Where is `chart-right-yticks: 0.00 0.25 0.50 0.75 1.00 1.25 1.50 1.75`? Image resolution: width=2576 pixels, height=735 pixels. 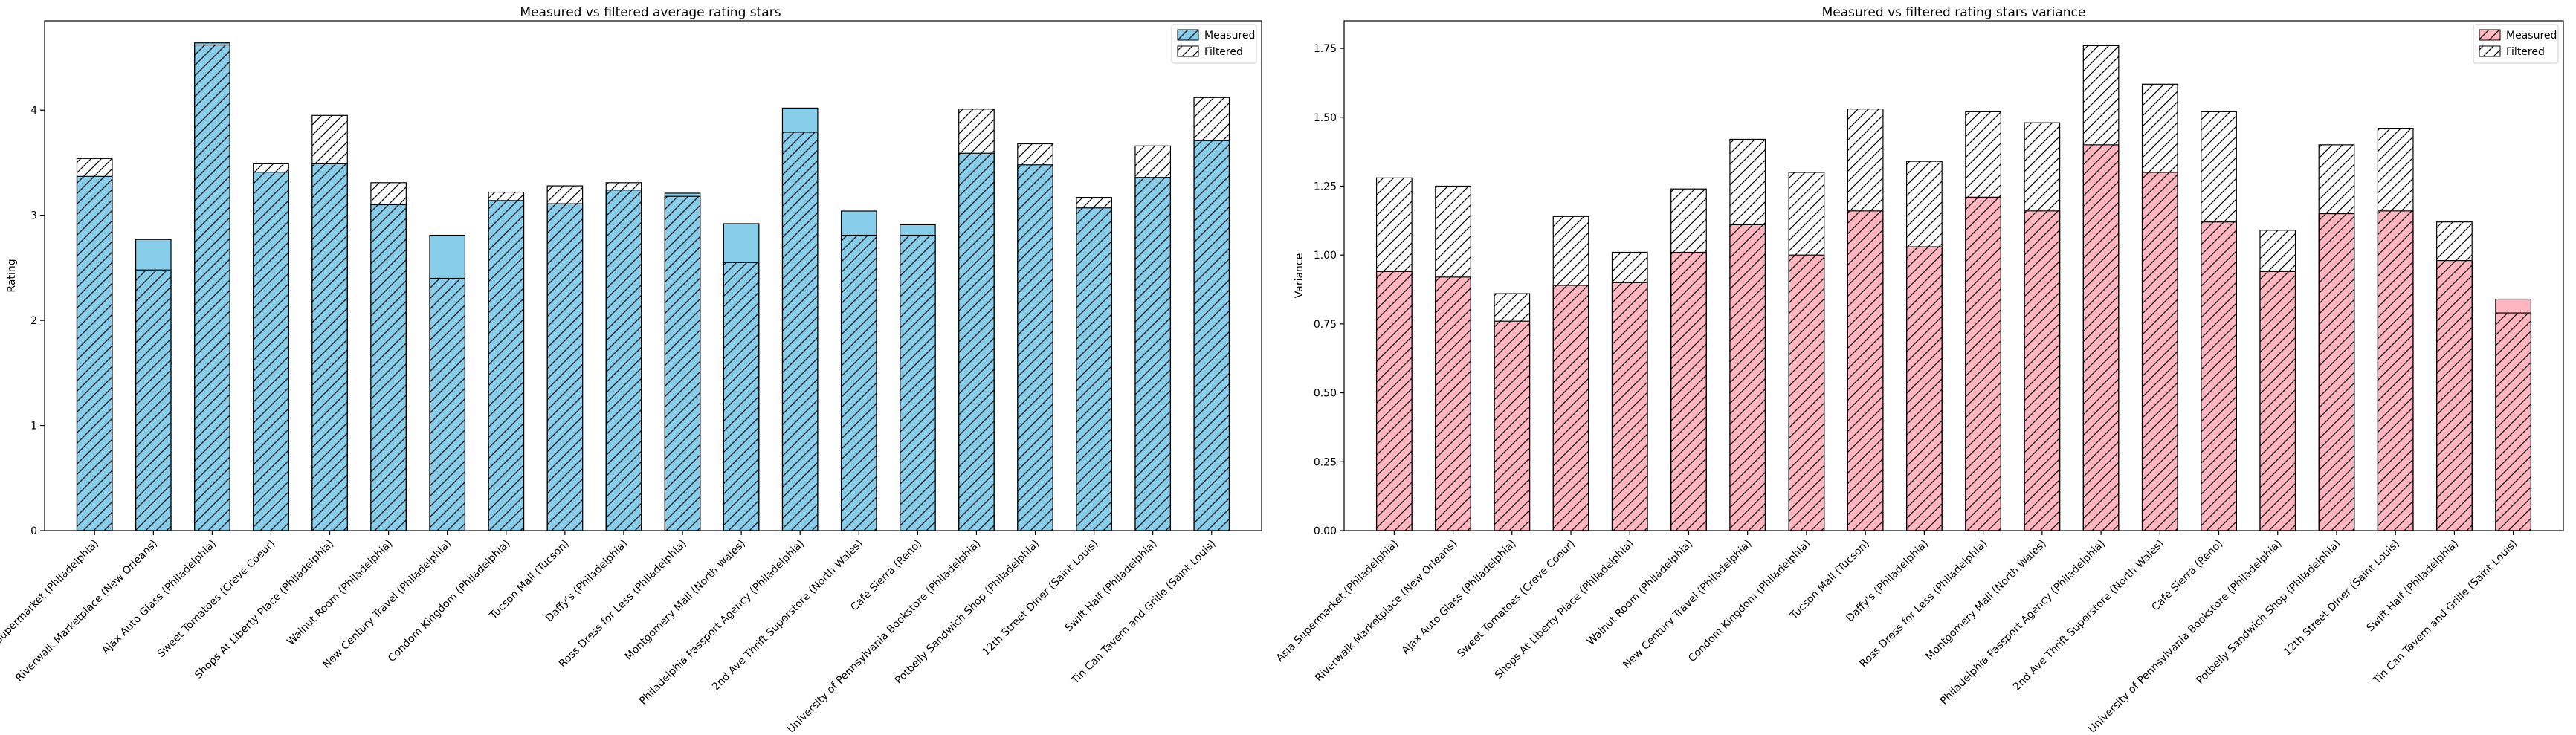 chart-right-yticks: 0.00 0.25 0.50 0.75 1.00 1.25 1.50 1.75 is located at coordinates (1329, 290).